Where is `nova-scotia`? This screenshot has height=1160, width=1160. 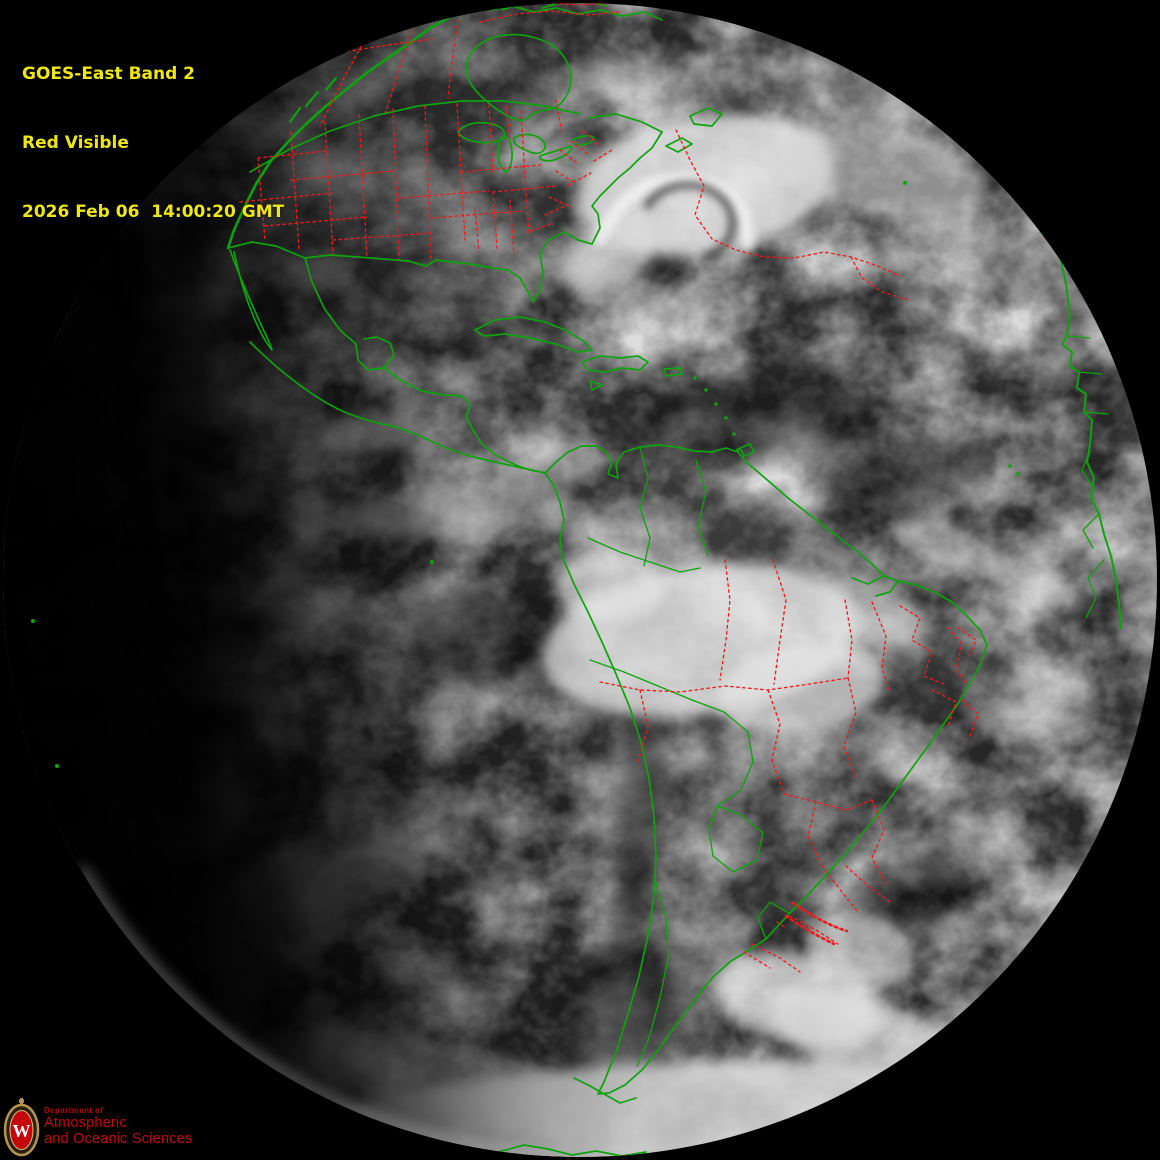 nova-scotia is located at coordinates (679, 145).